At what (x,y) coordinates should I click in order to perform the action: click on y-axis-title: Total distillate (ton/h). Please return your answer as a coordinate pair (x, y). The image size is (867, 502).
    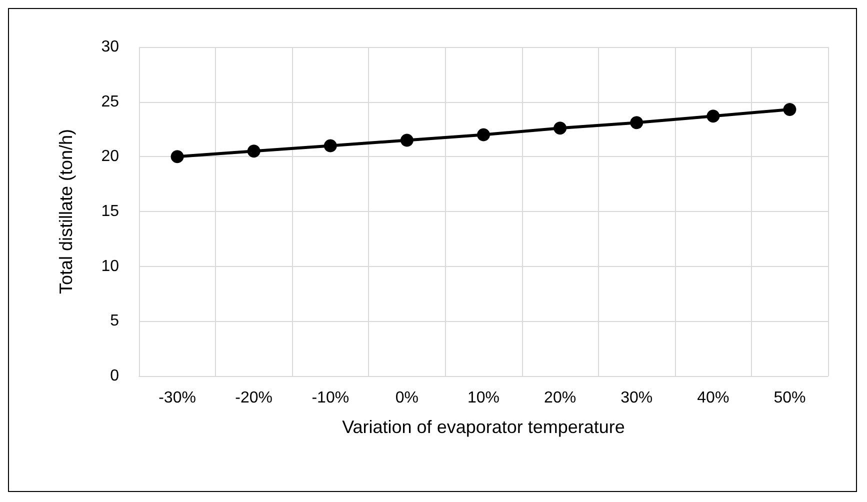
    Looking at the image, I should click on (66, 211).